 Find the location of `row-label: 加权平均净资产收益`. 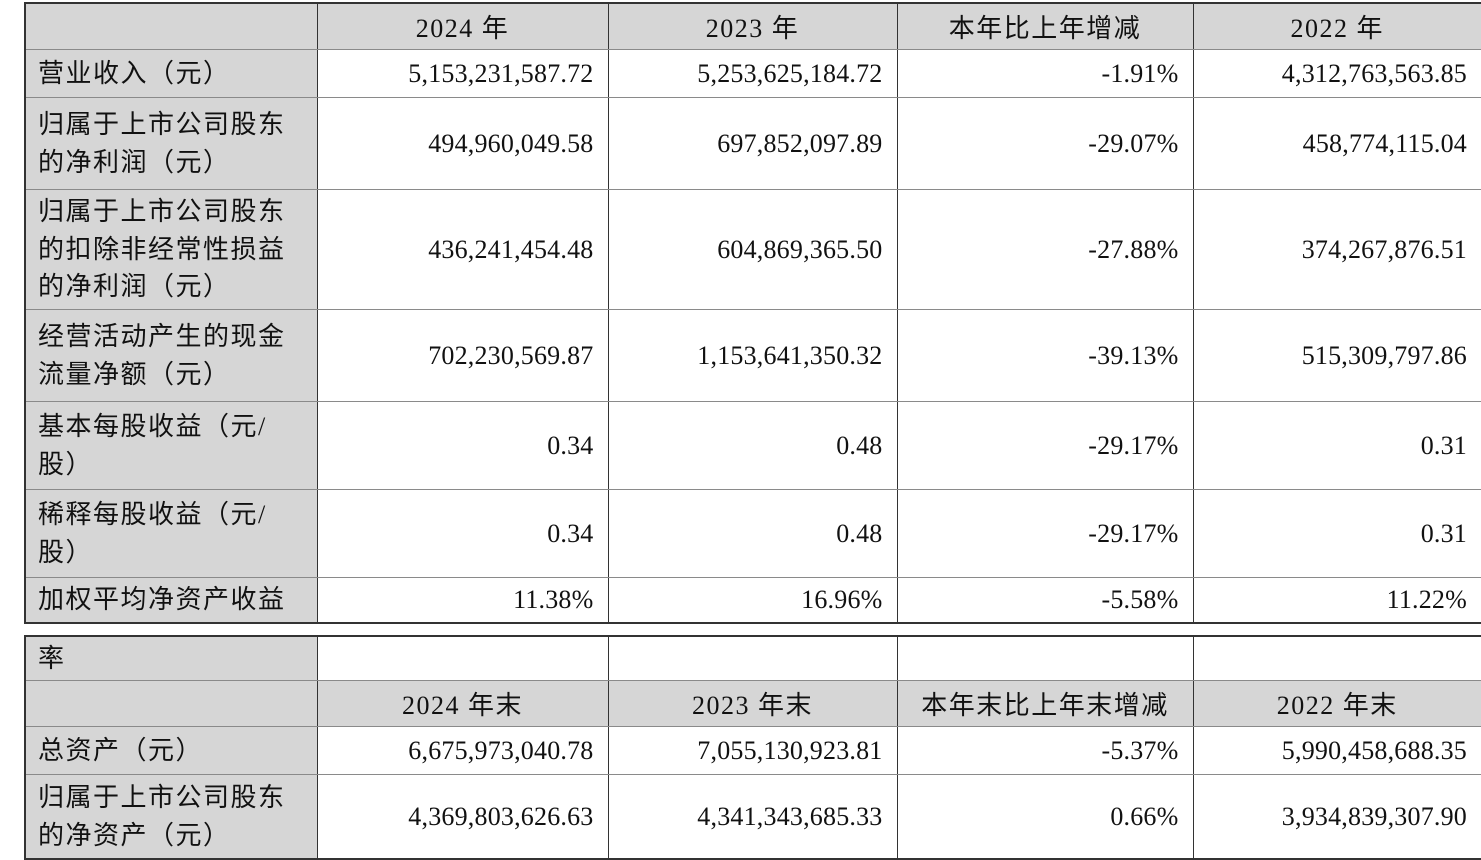

row-label: 加权平均净资产收益 is located at coordinates (171, 600).